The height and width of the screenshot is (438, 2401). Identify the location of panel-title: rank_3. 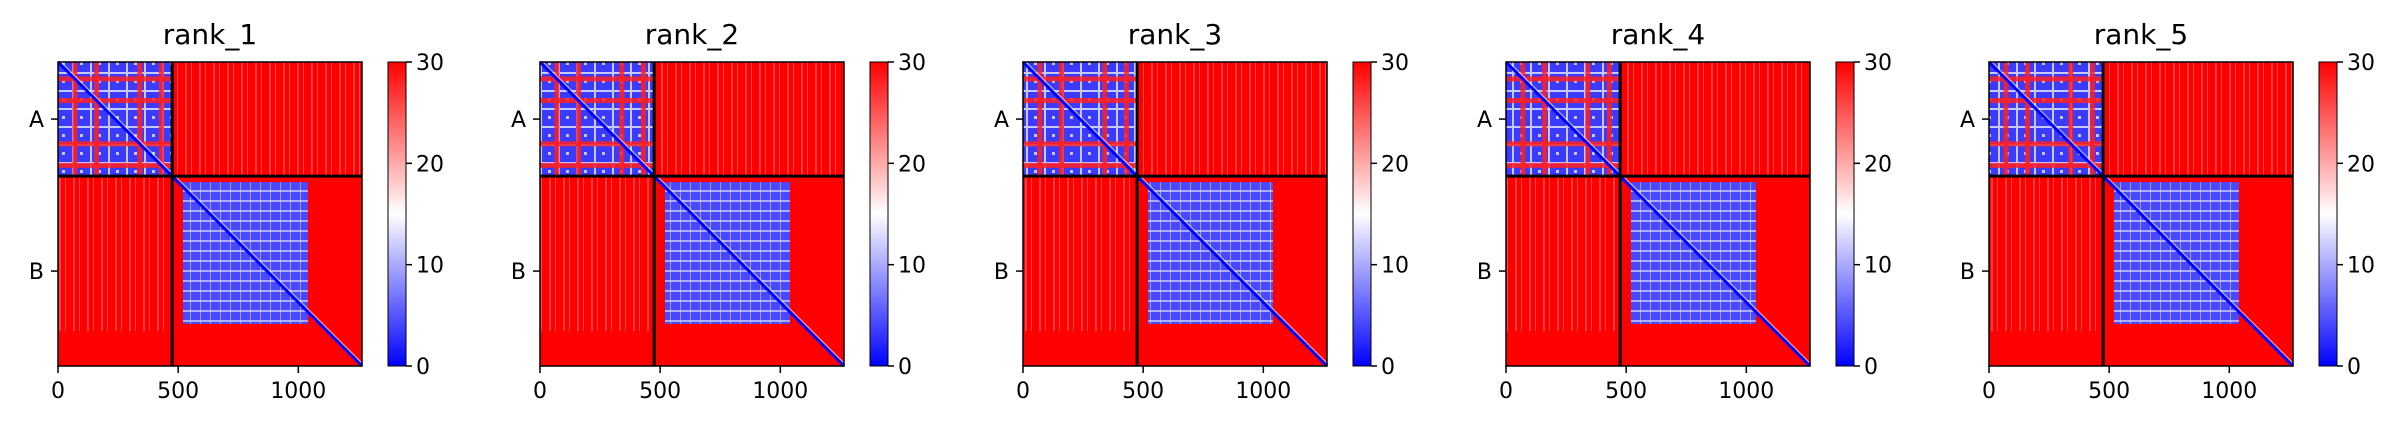
(1175, 34).